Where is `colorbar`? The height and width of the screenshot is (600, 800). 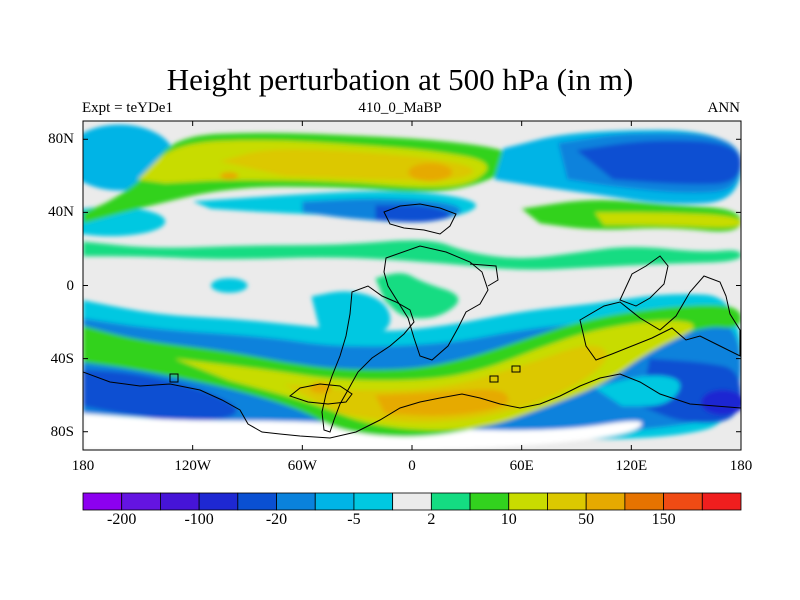 colorbar is located at coordinates (412, 501).